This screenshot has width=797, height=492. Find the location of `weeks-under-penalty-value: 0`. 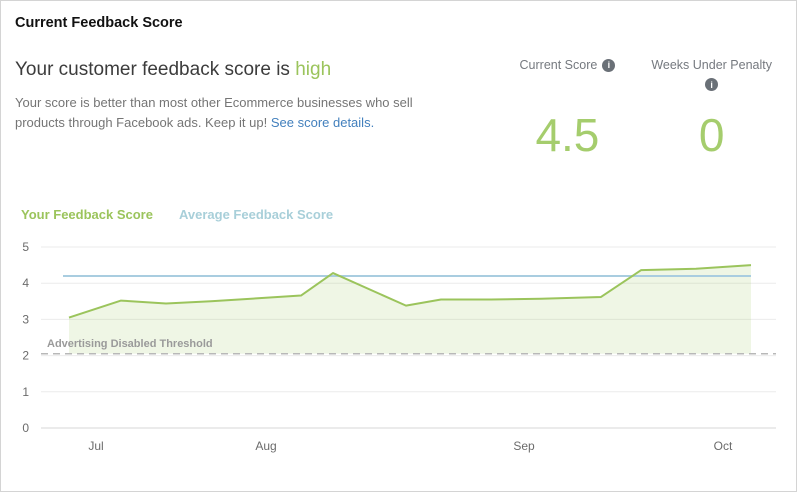

weeks-under-penalty-value: 0 is located at coordinates (711, 135).